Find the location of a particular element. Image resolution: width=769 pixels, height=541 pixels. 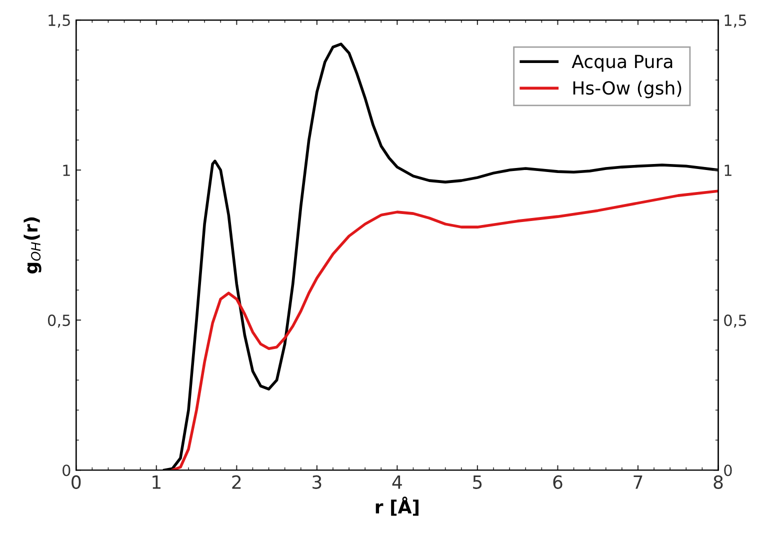

legend-label: Hs-Ow (gsh) is located at coordinates (627, 89).